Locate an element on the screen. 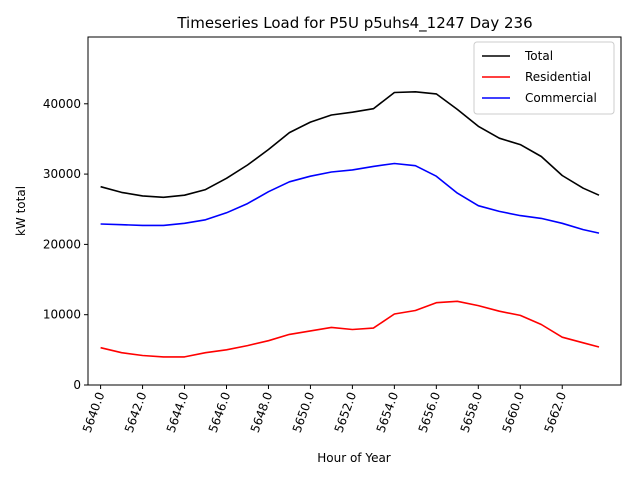 The height and width of the screenshot is (480, 640). x-tick-label: 5640.0 is located at coordinates (94, 412).